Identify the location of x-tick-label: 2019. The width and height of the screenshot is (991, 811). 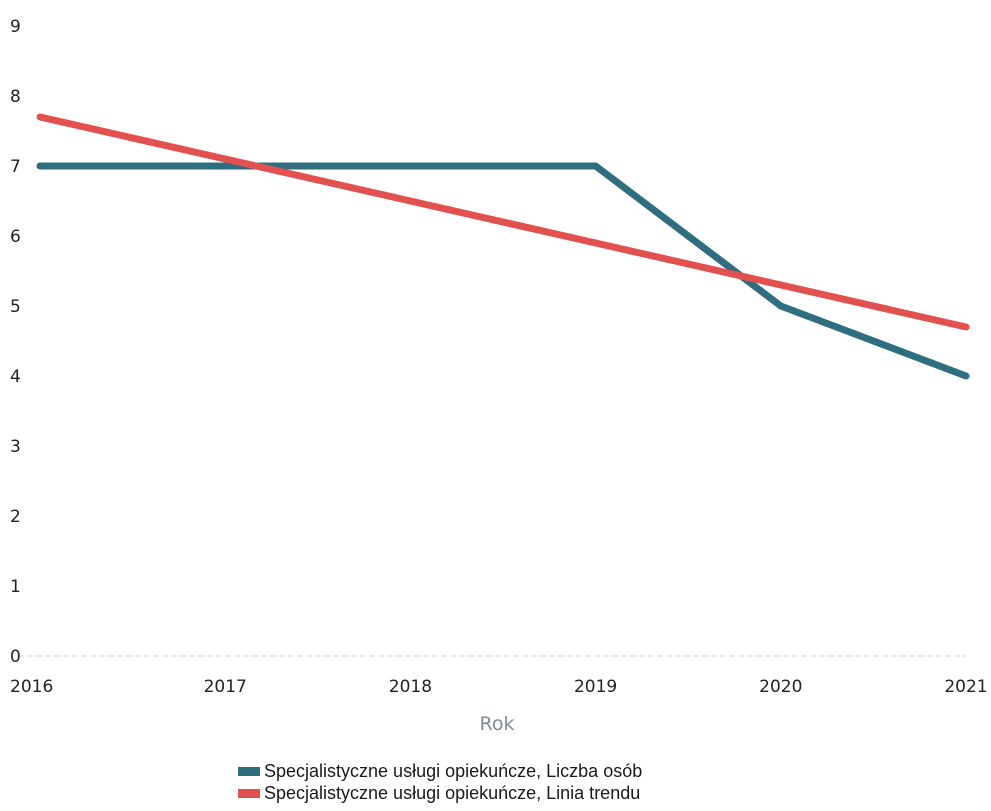
(595, 687).